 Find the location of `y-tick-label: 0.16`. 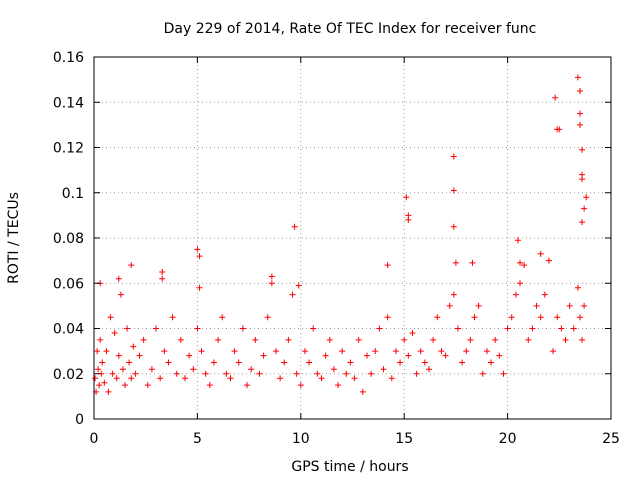

y-tick-label: 0.16 is located at coordinates (68, 58).